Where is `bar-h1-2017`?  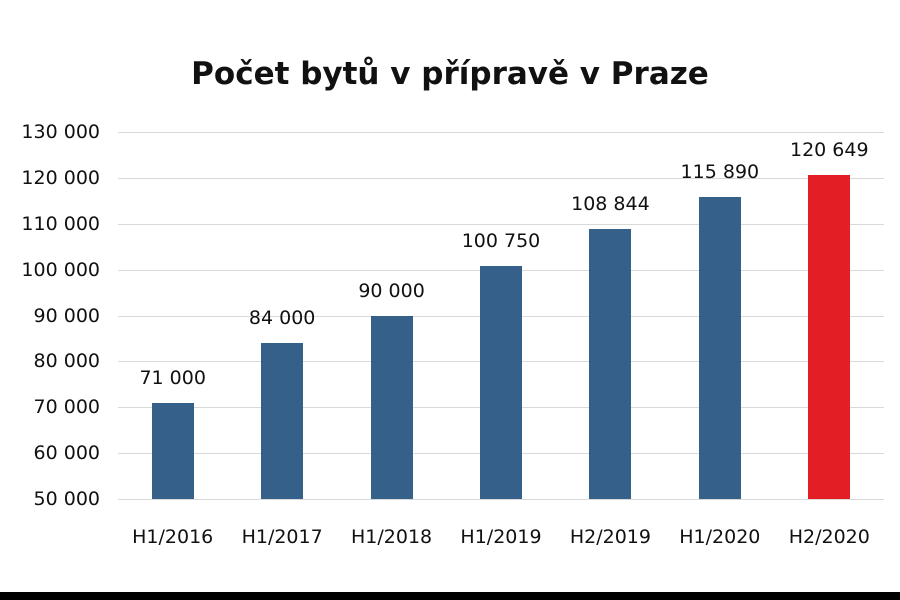 bar-h1-2017 is located at coordinates (282, 421).